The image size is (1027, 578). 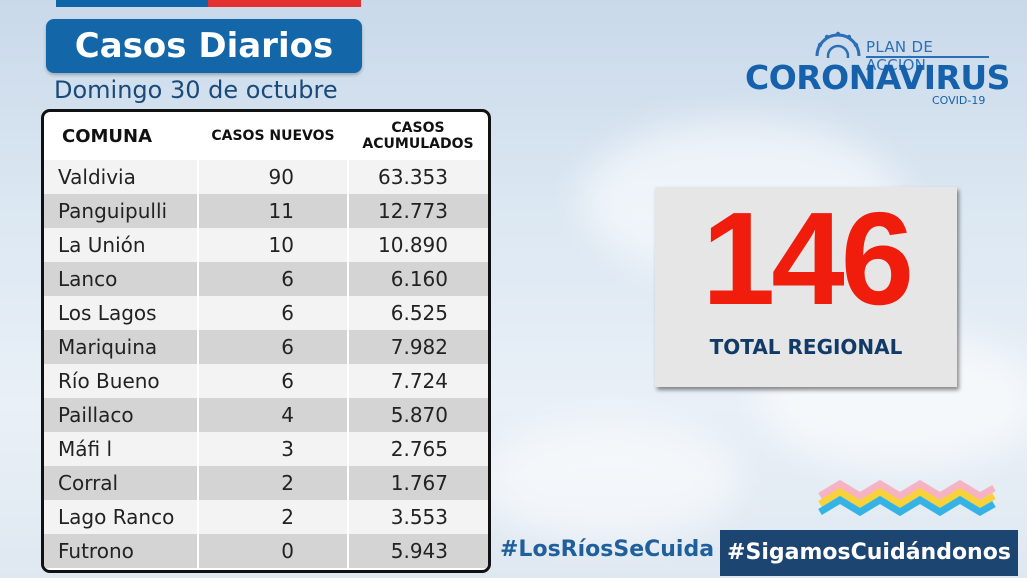 What do you see at coordinates (116, 517) in the screenshot?
I see `comuna-cell: Lago Ranco` at bounding box center [116, 517].